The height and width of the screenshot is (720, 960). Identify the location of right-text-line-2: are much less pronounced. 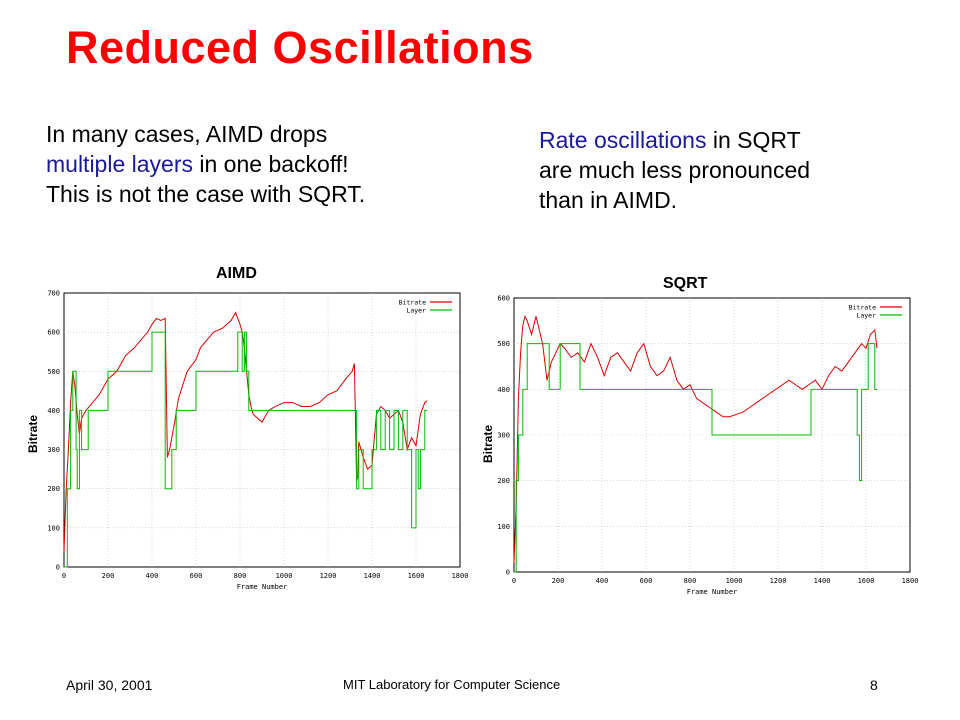
(675, 170).